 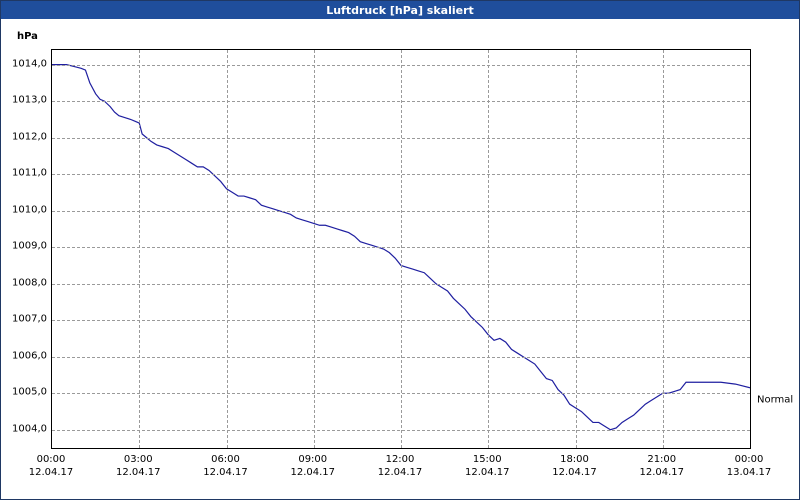 What do you see at coordinates (29, 356) in the screenshot?
I see `y-axis-tick-label: 1006,0` at bounding box center [29, 356].